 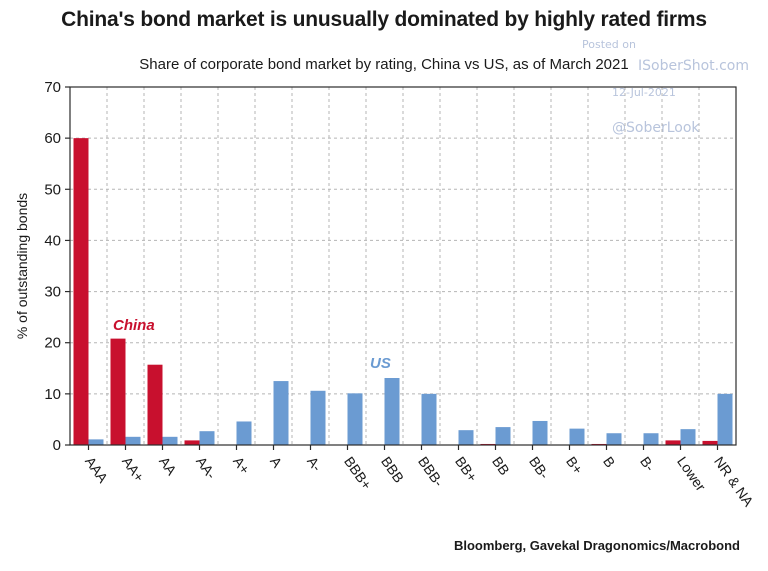 I want to click on y-tick-label: 40, so click(x=52, y=240).